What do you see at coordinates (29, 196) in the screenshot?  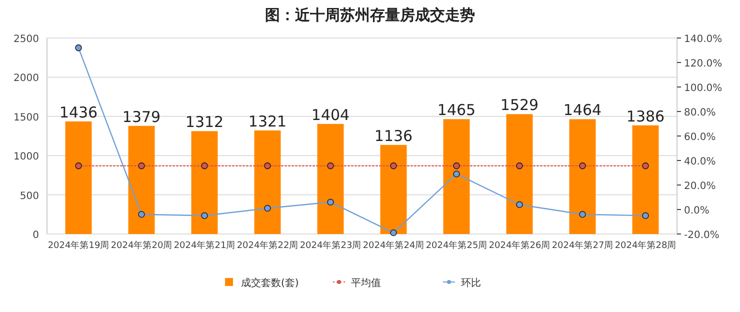 I see `y-tick-label: 500` at bounding box center [29, 196].